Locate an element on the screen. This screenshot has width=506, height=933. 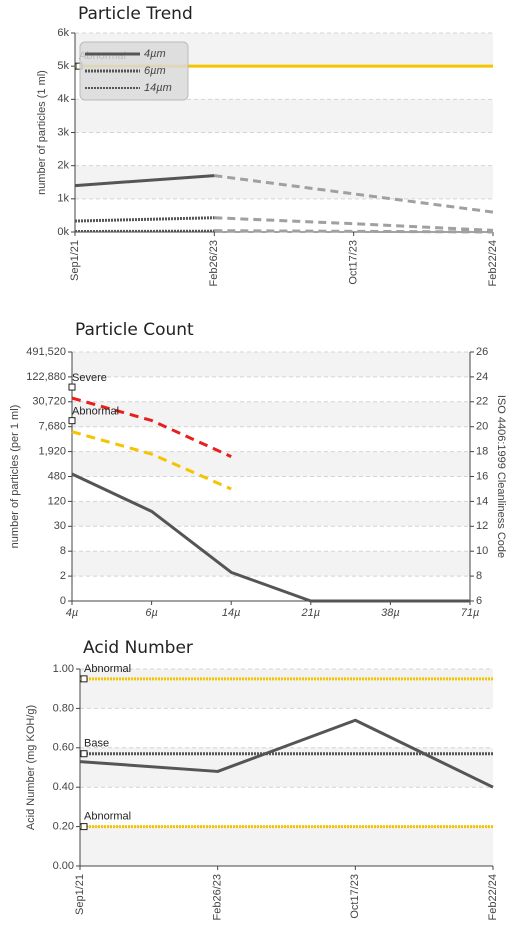
y-tick-label: 120 is located at coordinates (57, 501).